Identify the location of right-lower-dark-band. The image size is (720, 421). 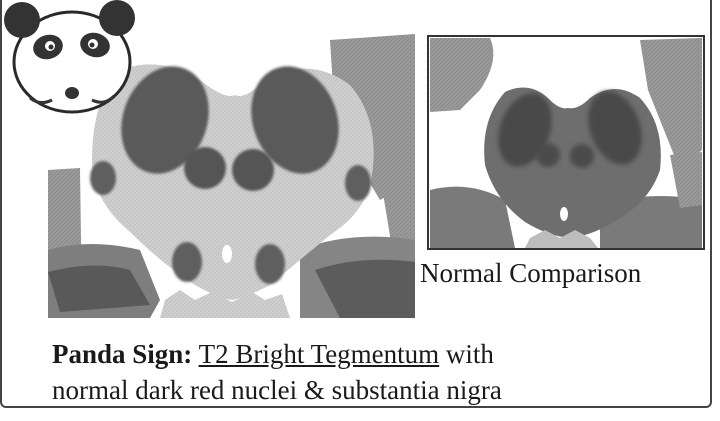
(365, 288).